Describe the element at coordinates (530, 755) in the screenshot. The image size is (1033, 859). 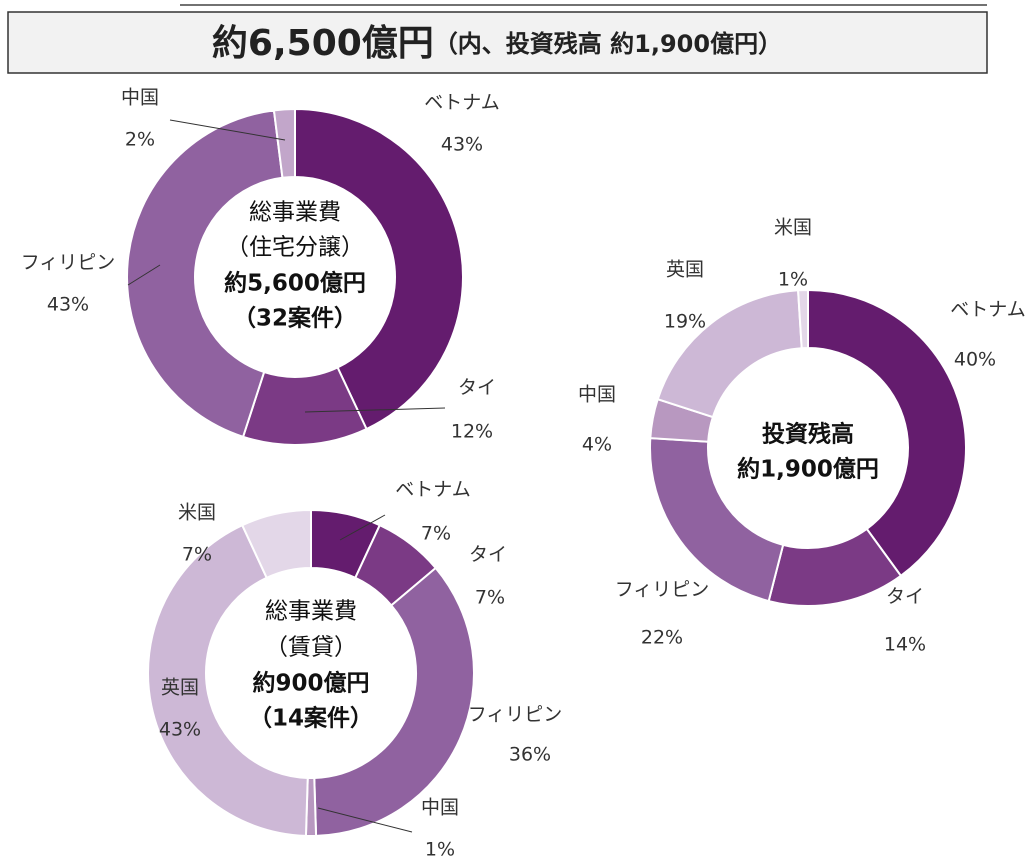
I see `value-label: 36%` at that location.